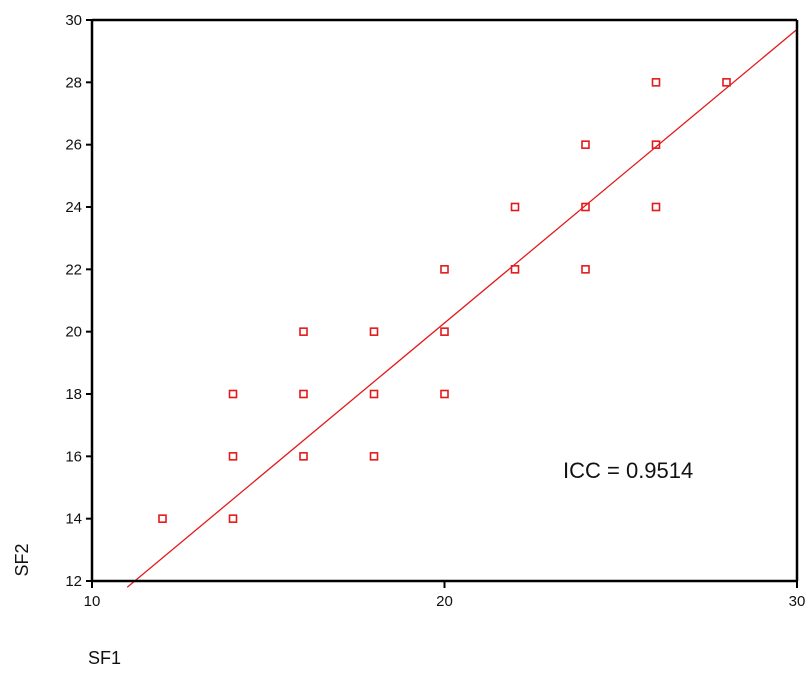 Image resolution: width=809 pixels, height=677 pixels. I want to click on y-tick-label: 28, so click(73, 82).